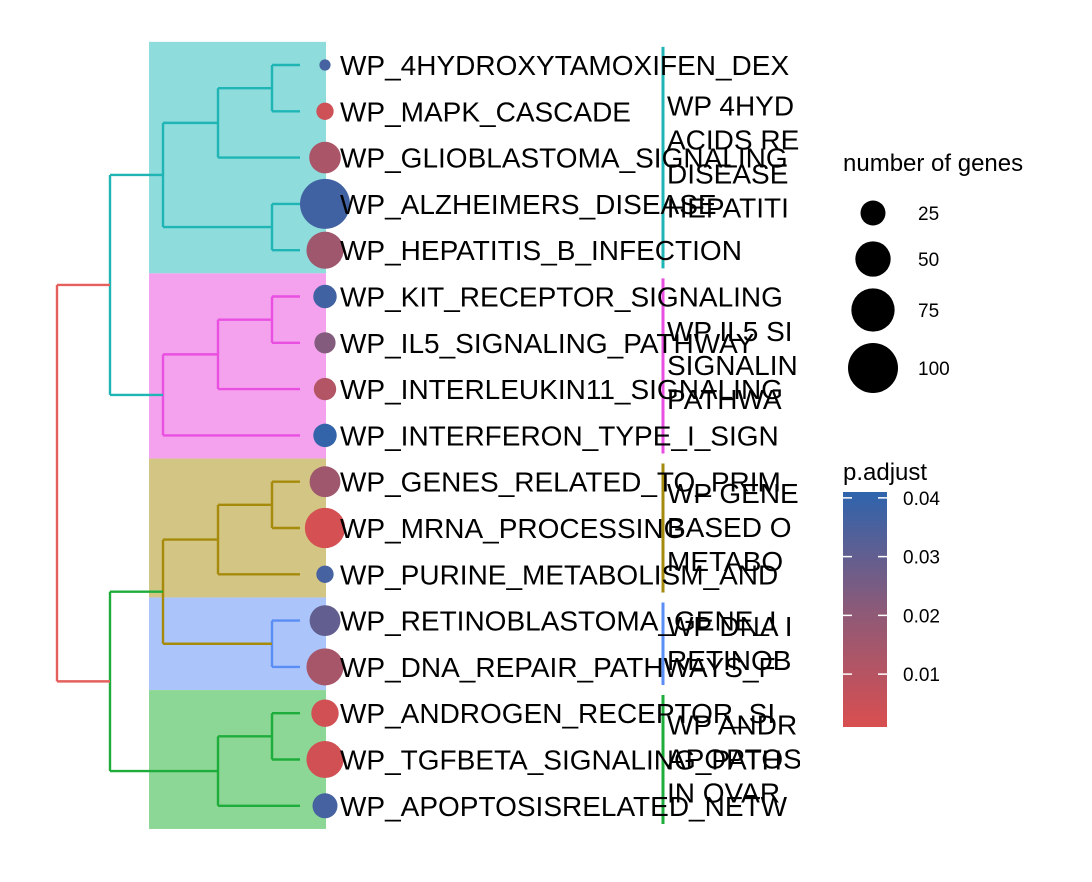  Describe the element at coordinates (512, 528) in the screenshot. I see `term-label: WP_MRNA_PROCESSING` at that location.